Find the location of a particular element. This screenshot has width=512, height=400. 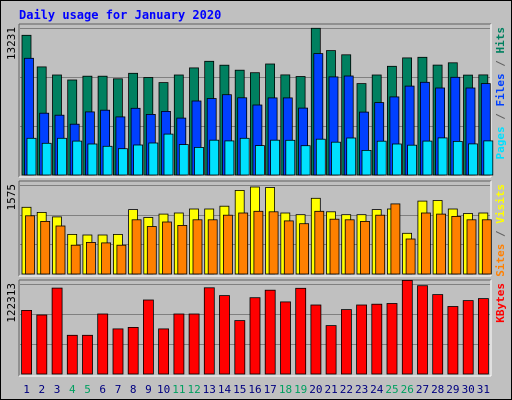

day-label-19: 19 is located at coordinates (300, 389).